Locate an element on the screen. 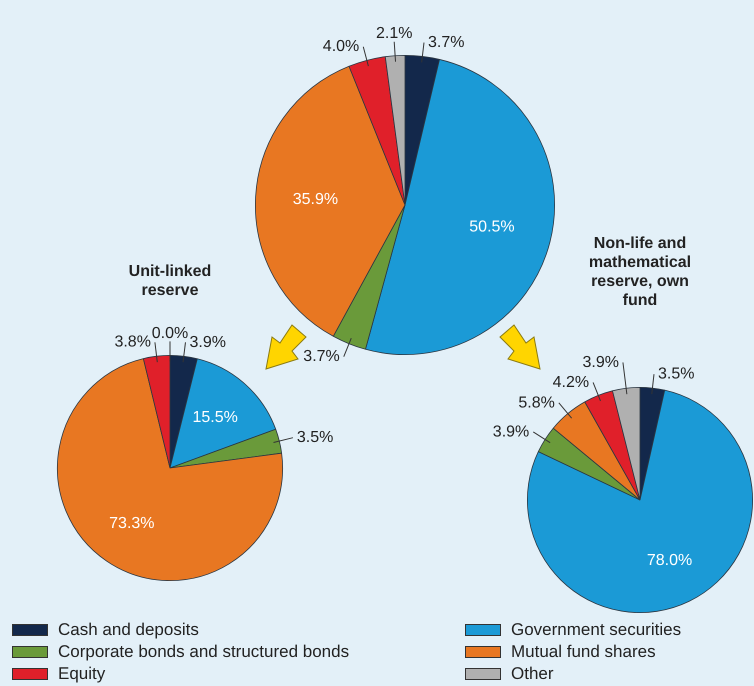 The height and width of the screenshot is (686, 754). text: 0.0% is located at coordinates (170, 333).